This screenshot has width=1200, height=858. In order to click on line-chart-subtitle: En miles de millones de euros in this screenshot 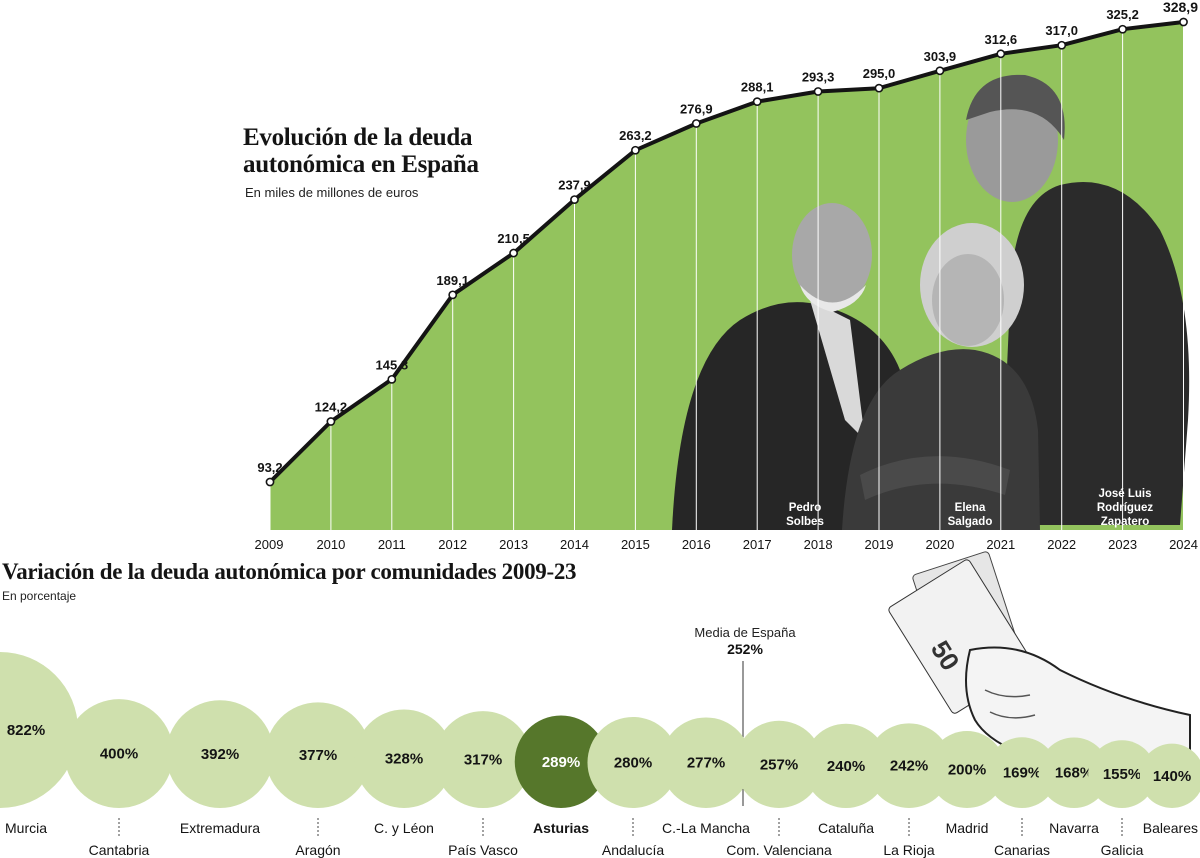, I will do `click(332, 192)`.